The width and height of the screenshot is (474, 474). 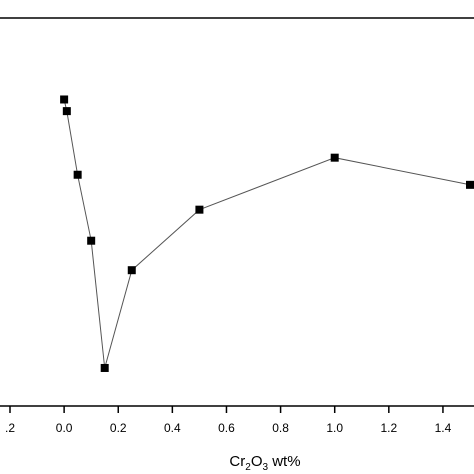 I want to click on x-tick-label: 0.0, so click(x=64, y=428).